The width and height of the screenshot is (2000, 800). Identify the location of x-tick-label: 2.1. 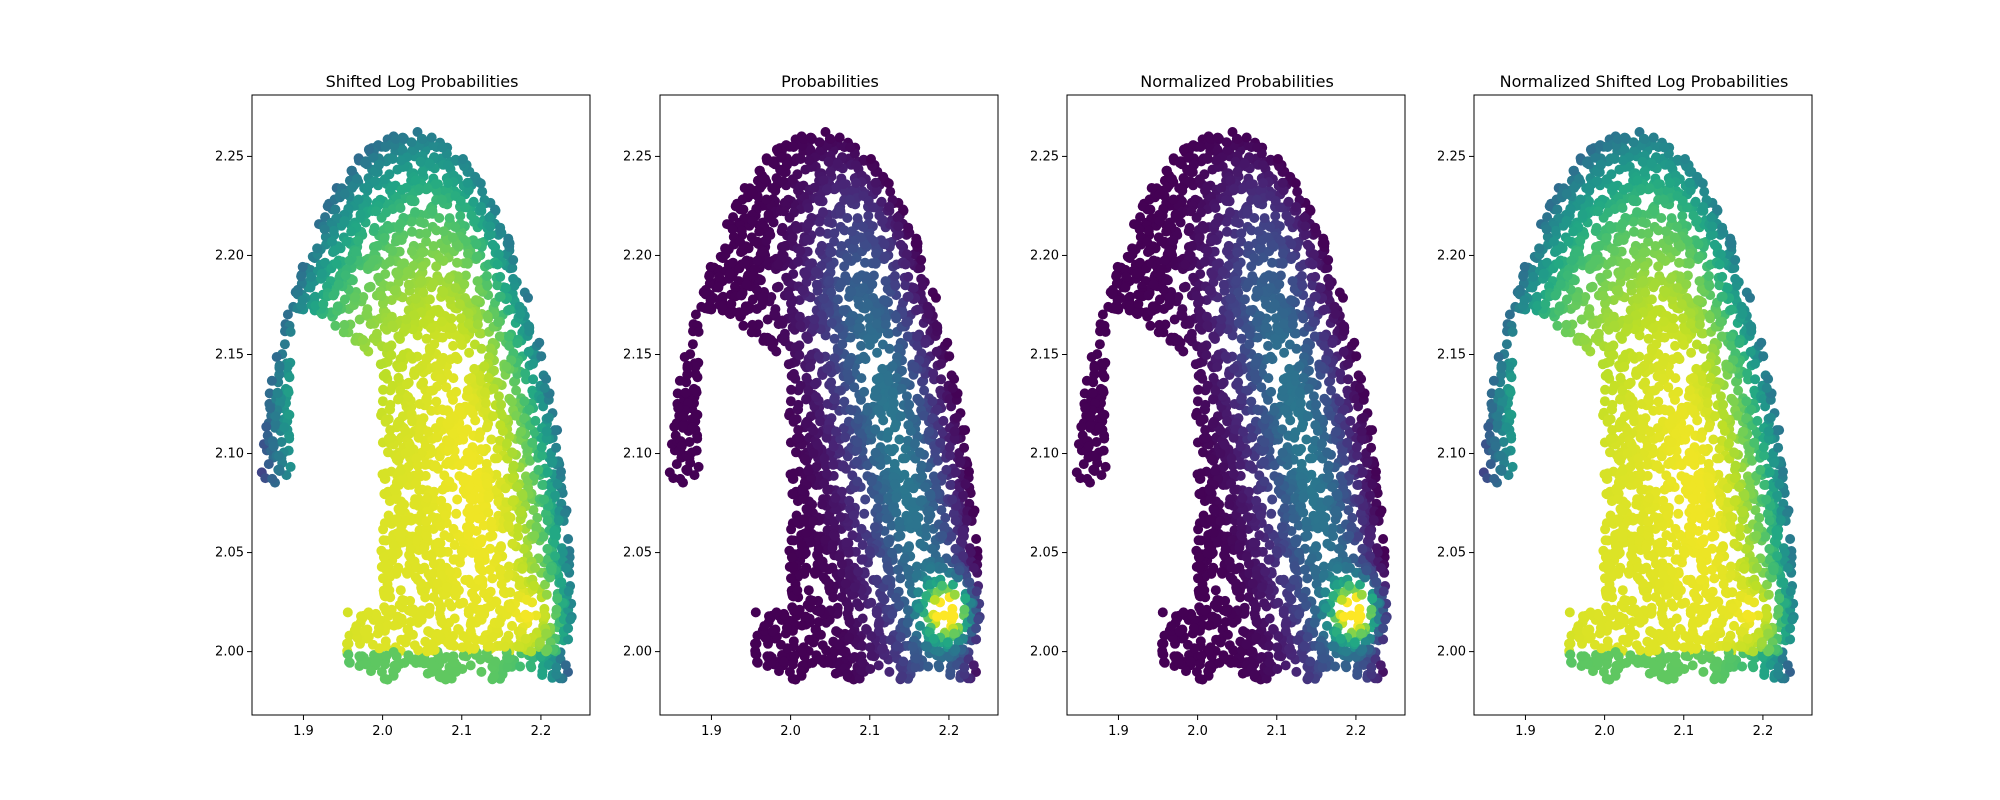
(461, 731).